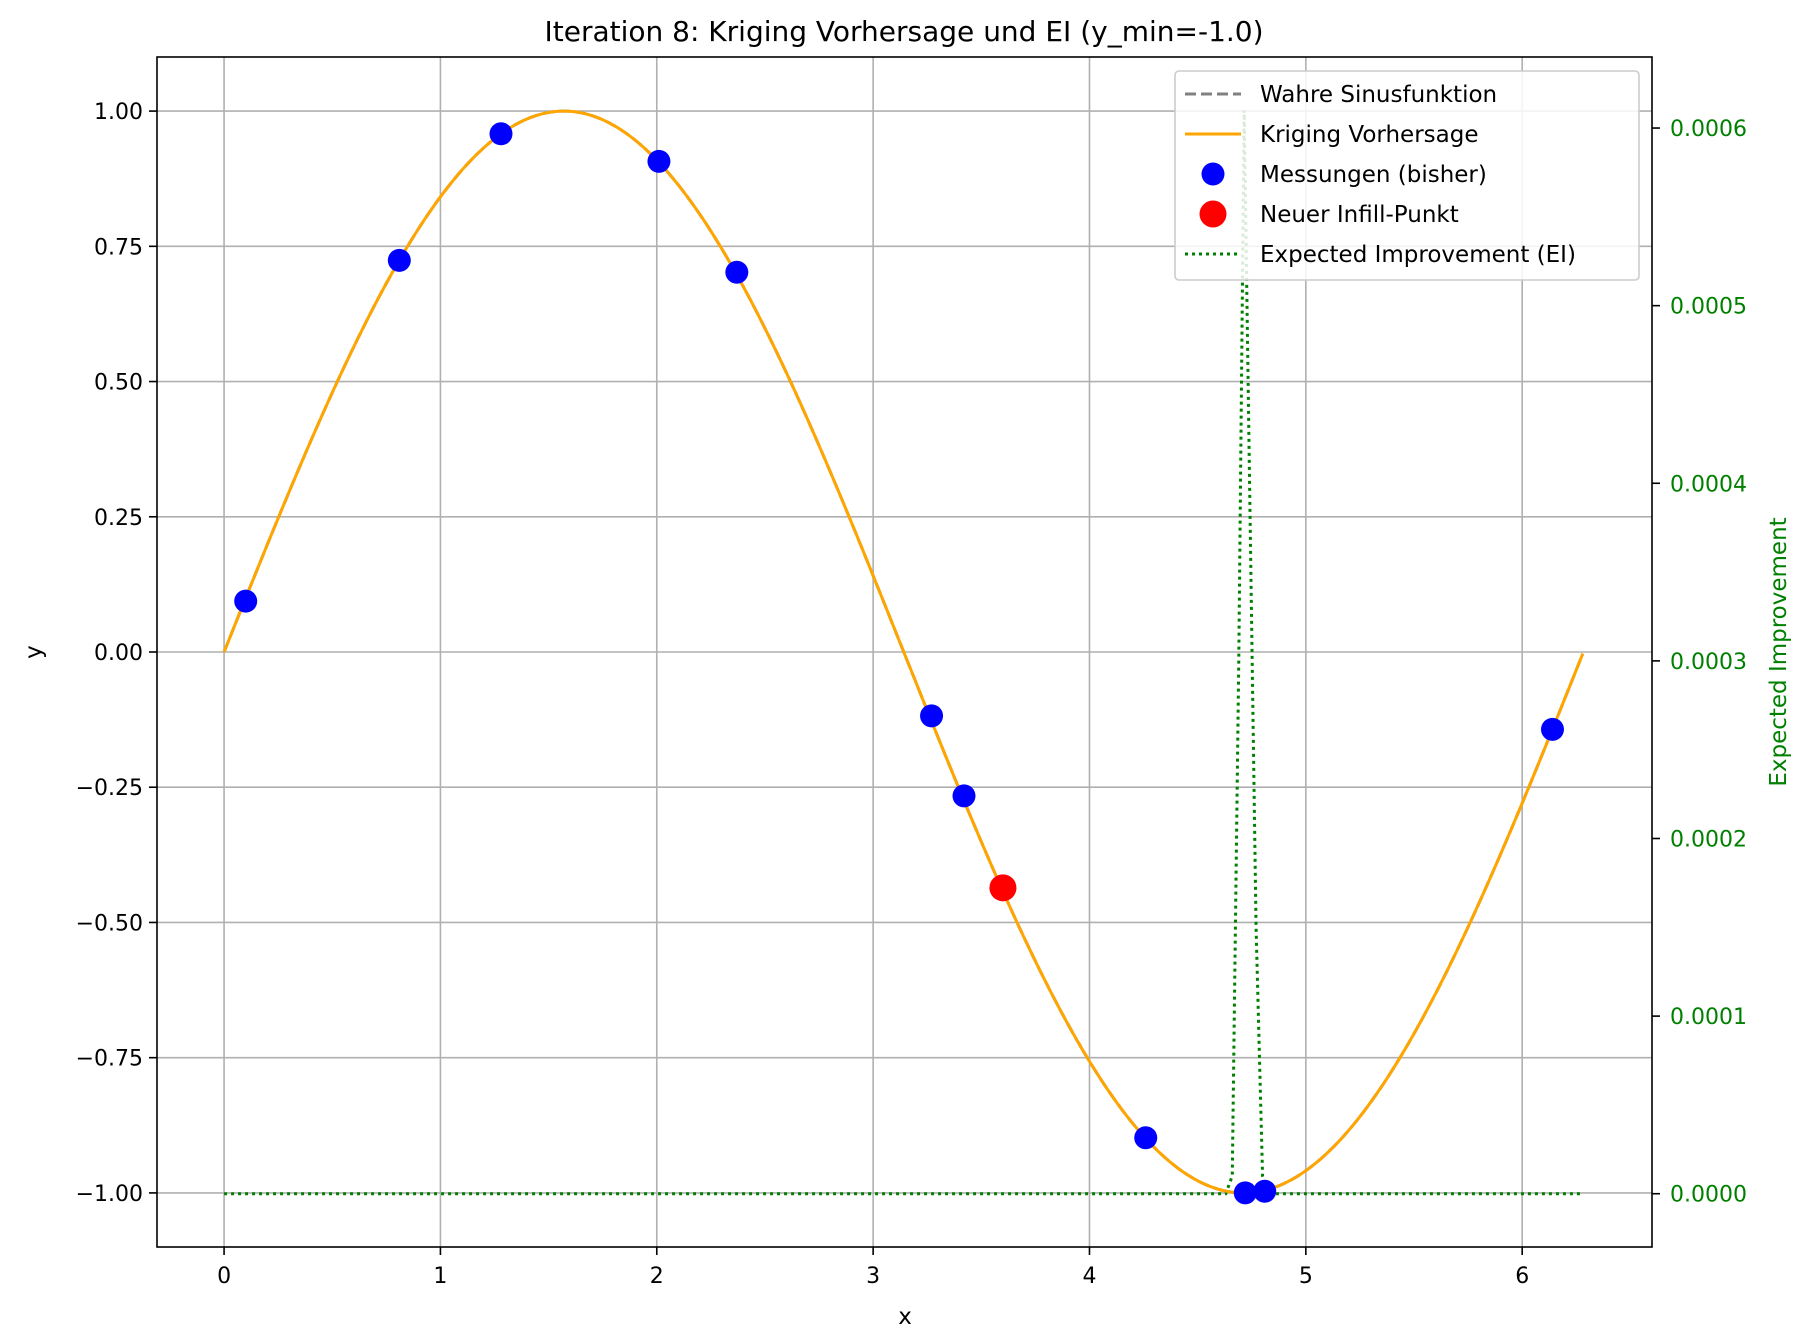 Image resolution: width=1811 pixels, height=1342 pixels. I want to click on x-tick-label: 1, so click(440, 1276).